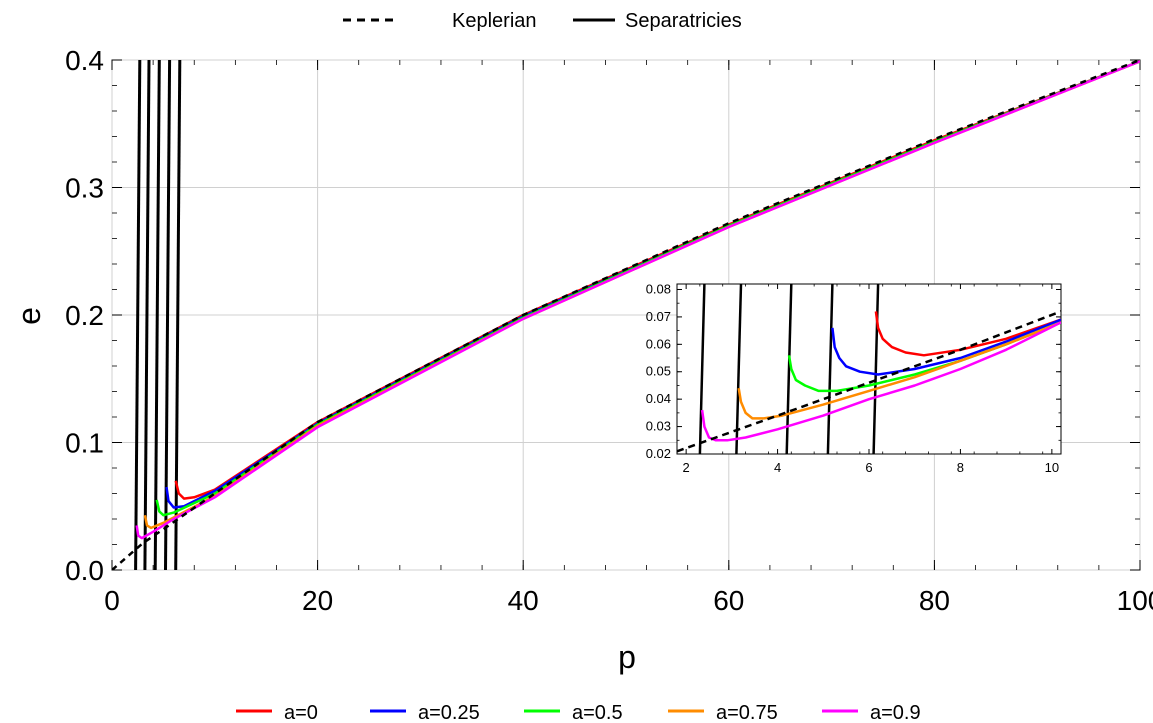 This screenshot has width=1153, height=723. I want to click on y-tick-label: 0.03, so click(658, 426).